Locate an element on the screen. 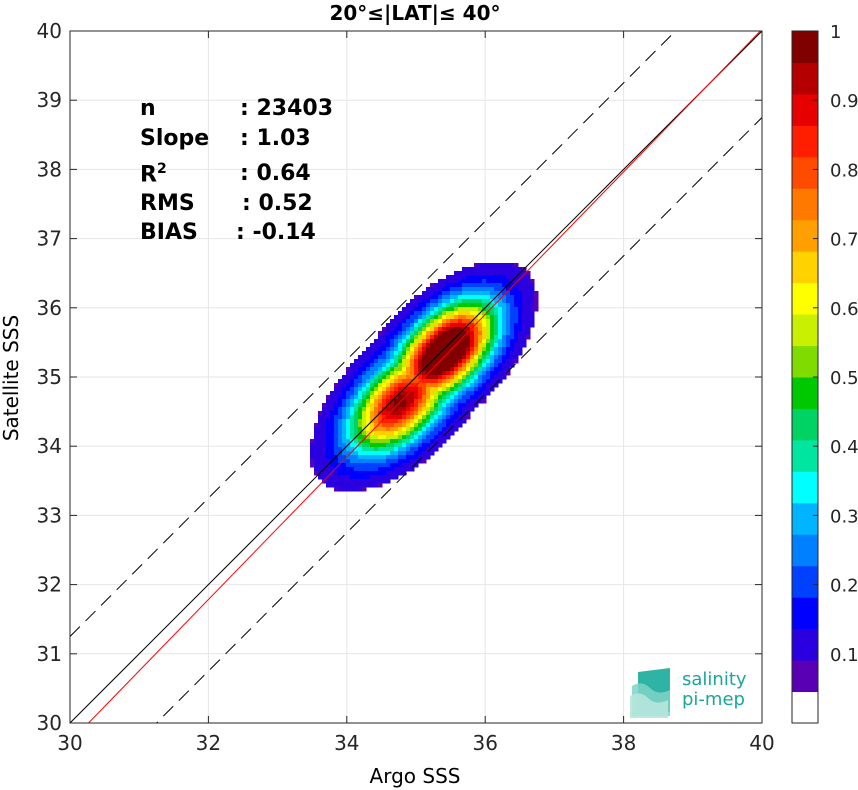 This screenshot has width=858, height=790. colorbar: 0.10.20.30.40.50.60.70.80.91 is located at coordinates (824, 373).